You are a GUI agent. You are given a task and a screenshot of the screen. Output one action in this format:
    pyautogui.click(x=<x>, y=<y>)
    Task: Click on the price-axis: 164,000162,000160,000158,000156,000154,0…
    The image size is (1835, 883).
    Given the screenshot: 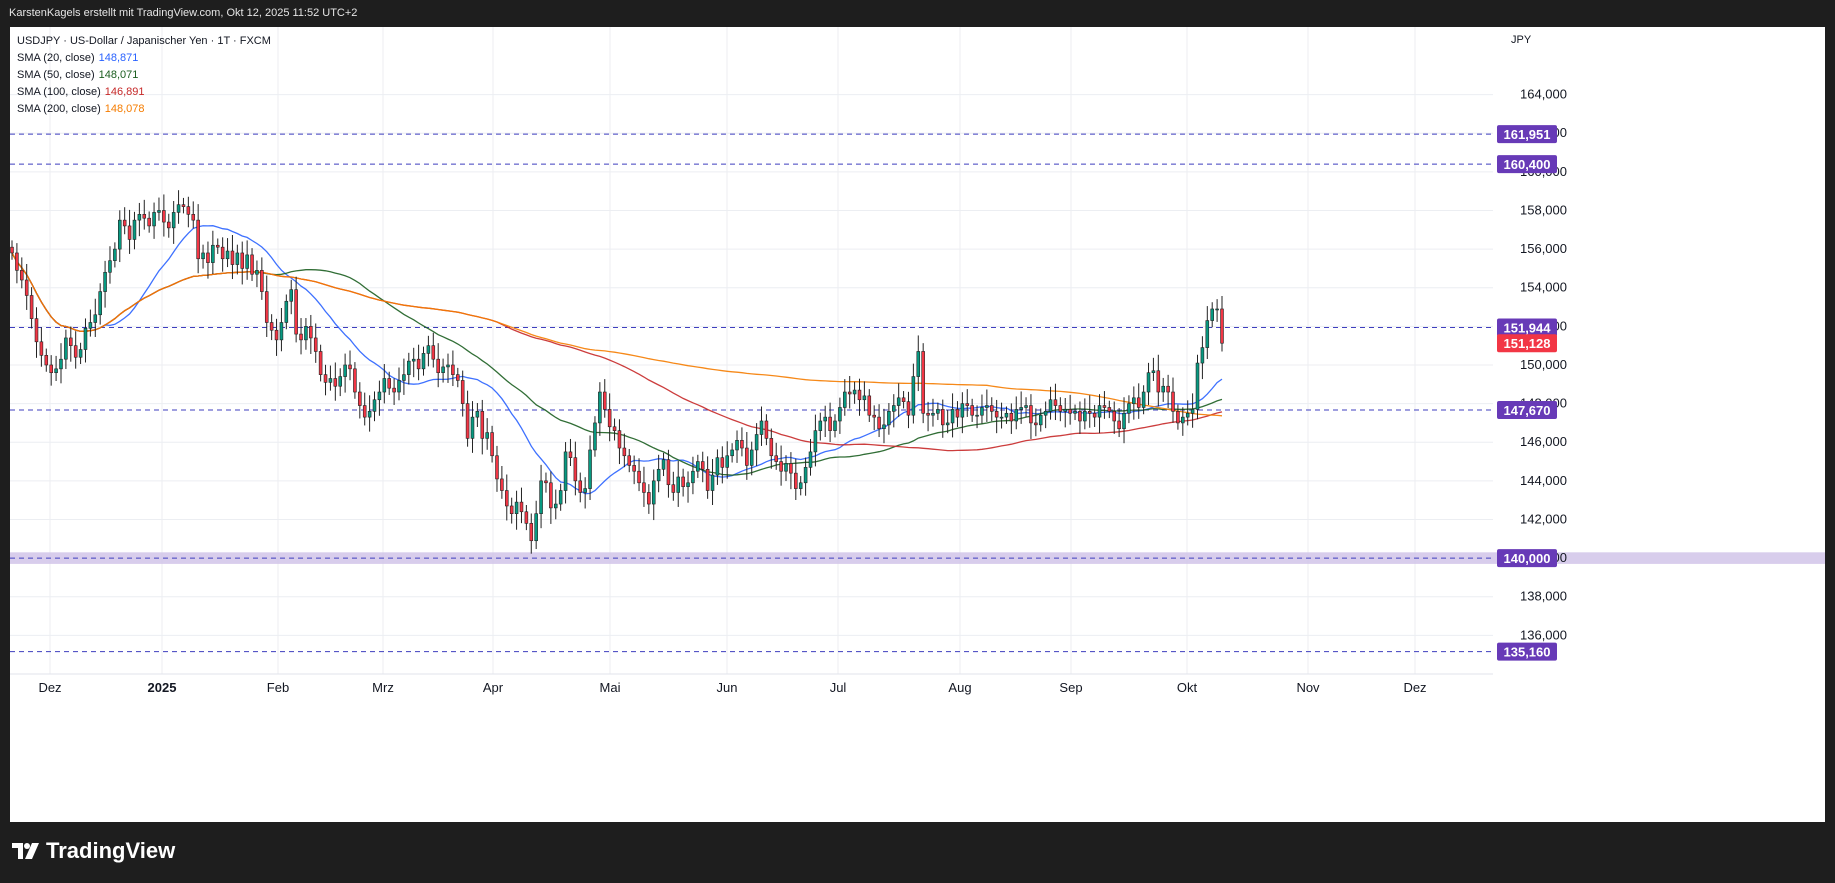 What is the action you would take?
    pyautogui.click(x=1532, y=347)
    